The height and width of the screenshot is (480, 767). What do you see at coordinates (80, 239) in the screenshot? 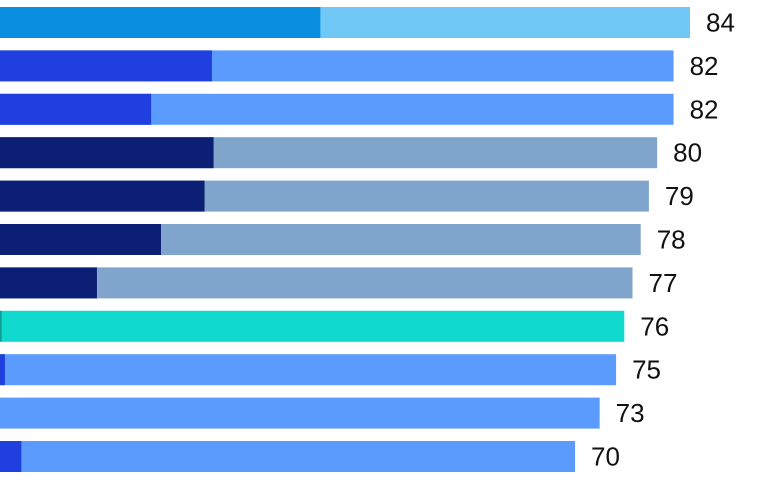
I see `bar-5-segment` at bounding box center [80, 239].